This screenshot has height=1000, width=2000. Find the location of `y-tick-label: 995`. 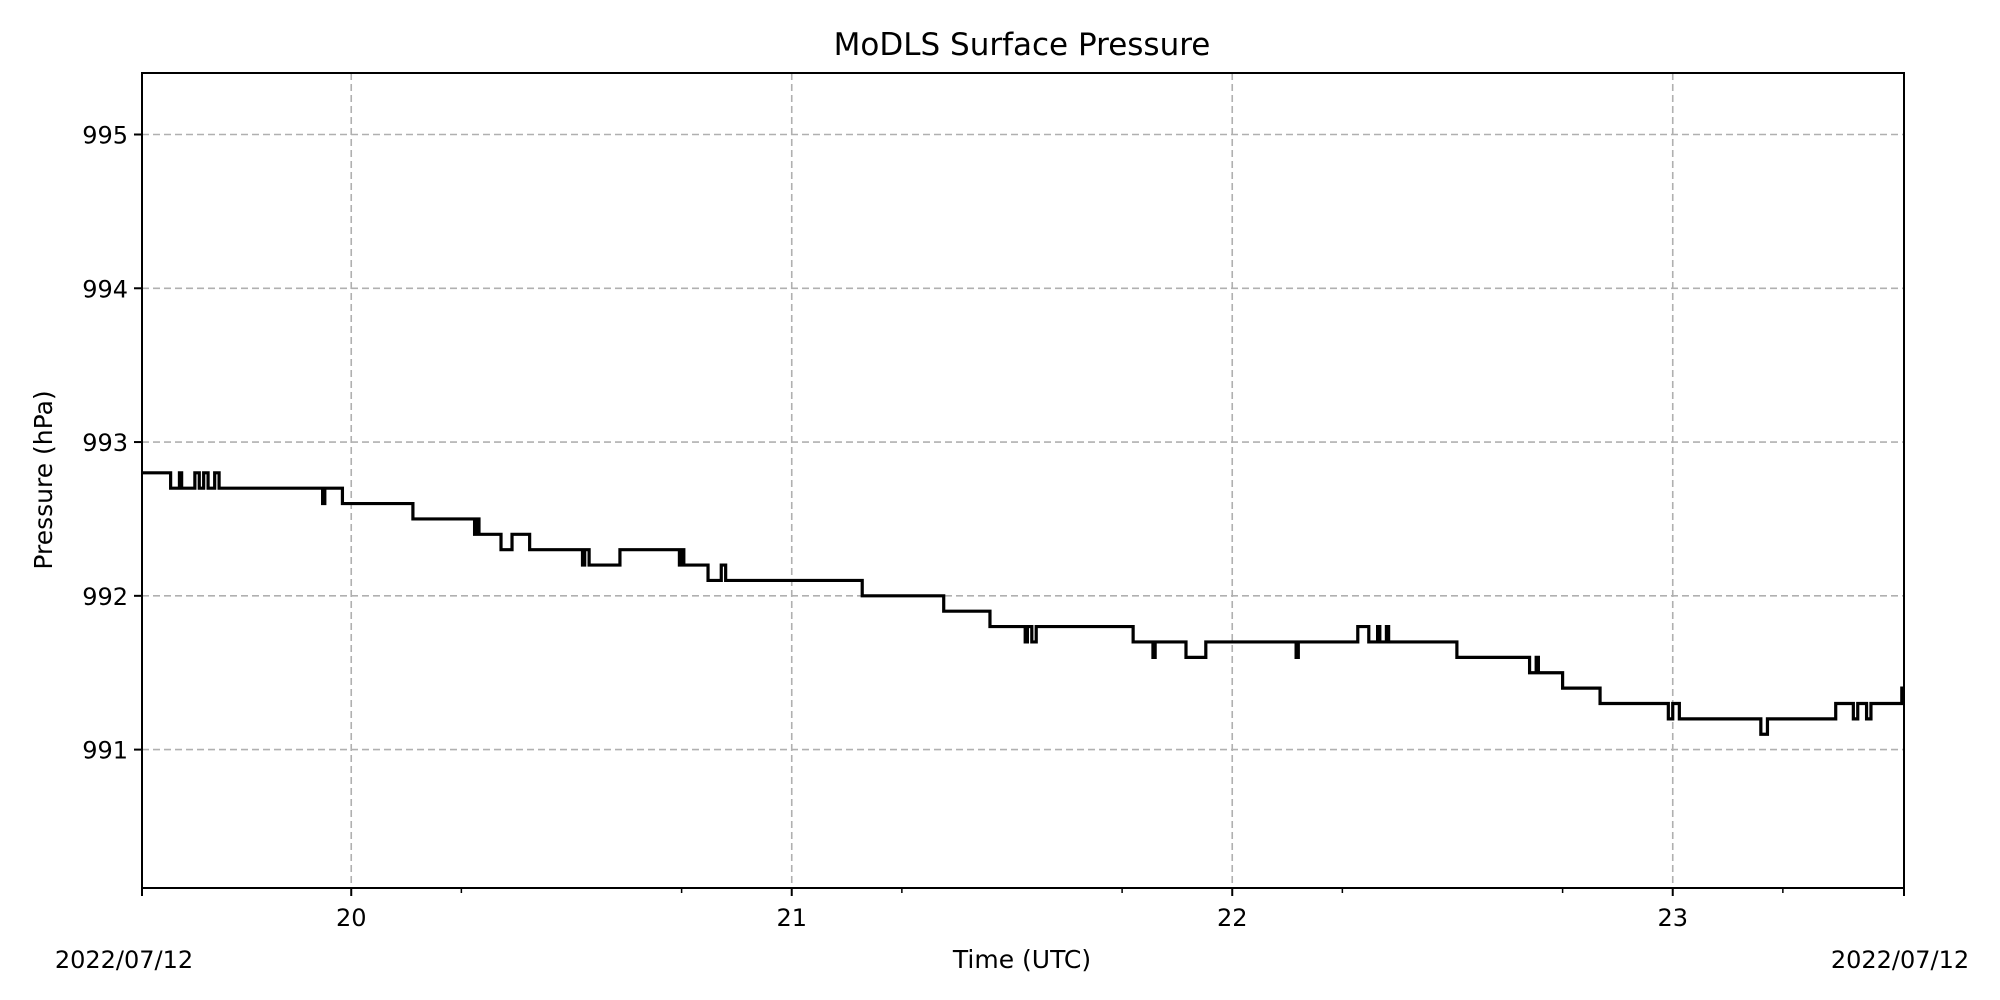

y-tick-label: 995 is located at coordinates (105, 136).